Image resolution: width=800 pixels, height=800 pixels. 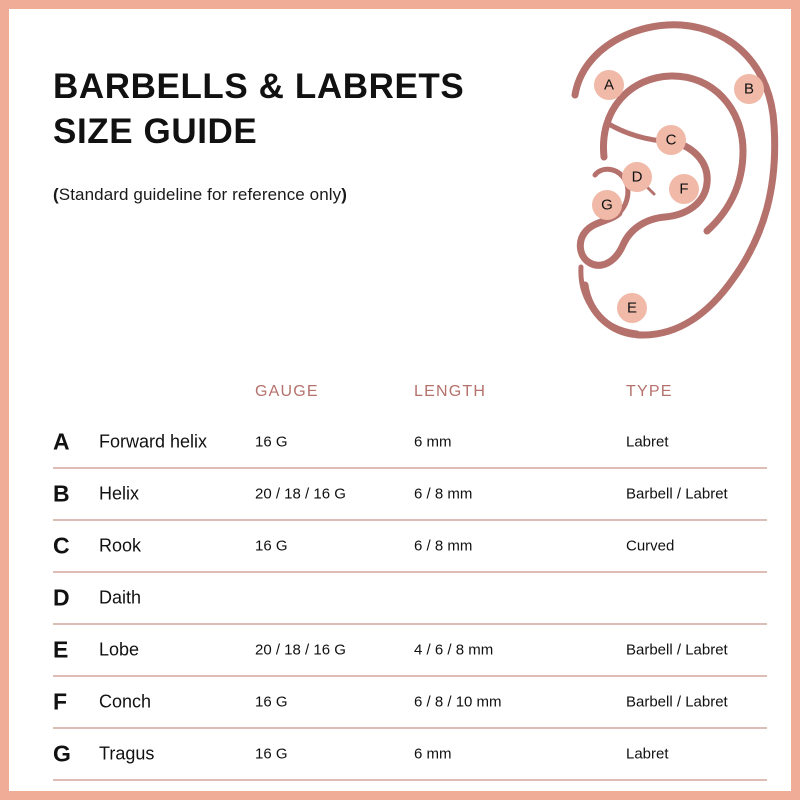 I want to click on ear-diagram-svg: A B C D F, so click(x=675, y=180).